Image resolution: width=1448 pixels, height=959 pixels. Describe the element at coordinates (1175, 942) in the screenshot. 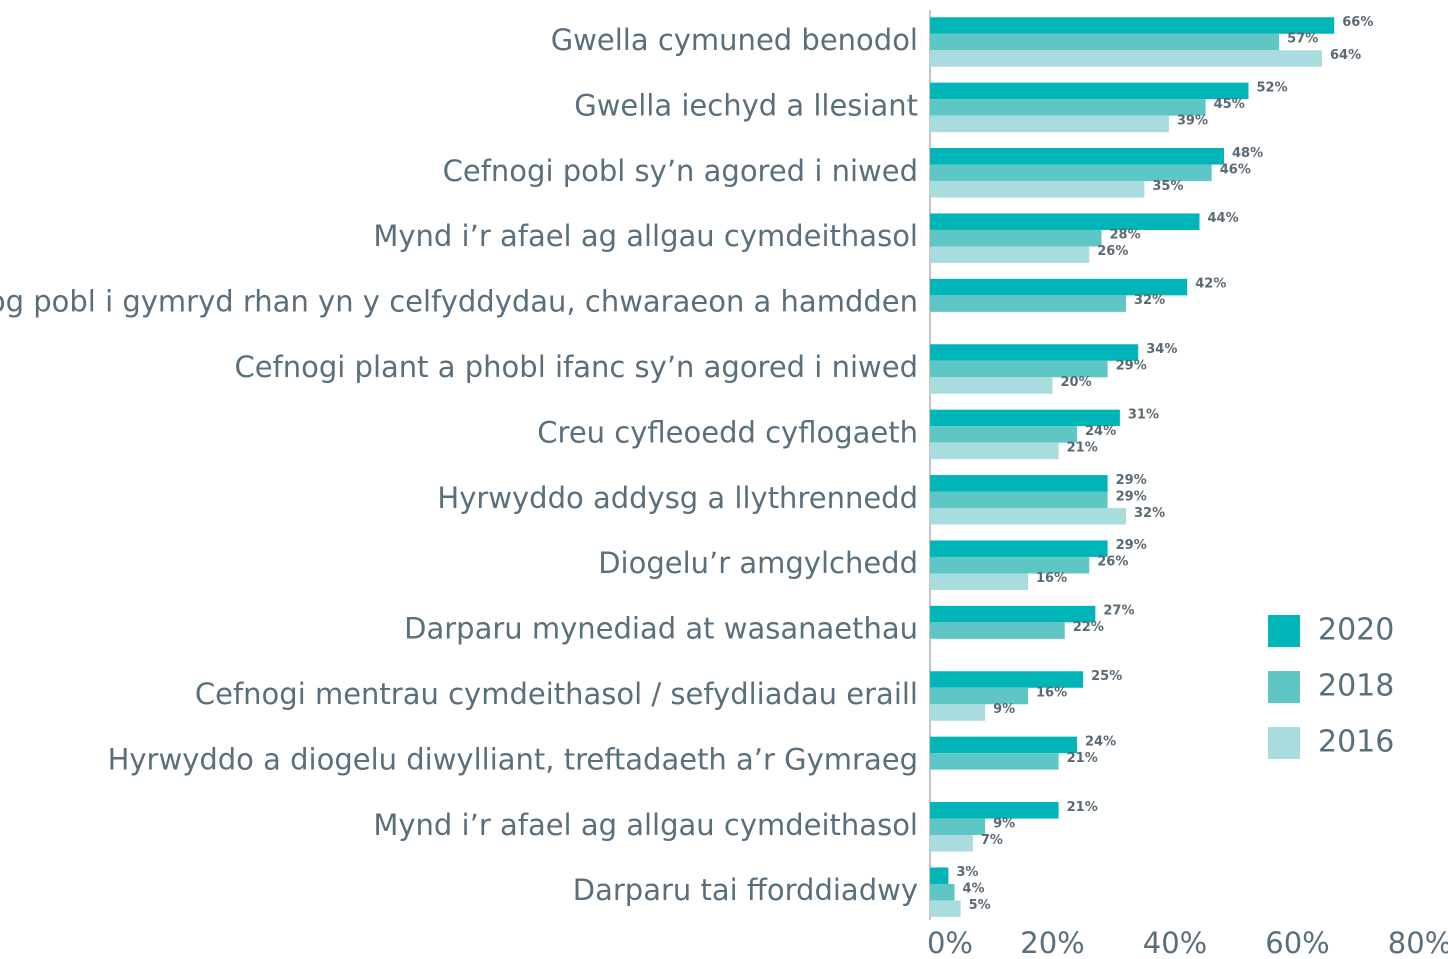

I see `x-tick-label: 40%` at that location.